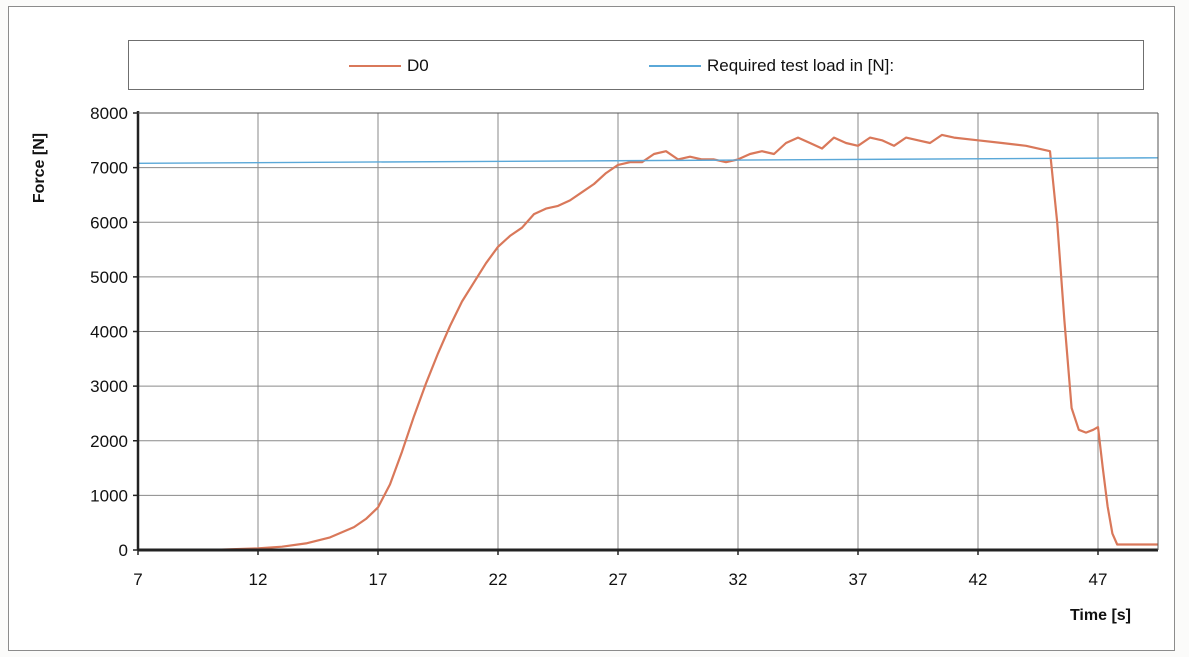 This screenshot has height=657, width=1189. What do you see at coordinates (978, 579) in the screenshot?
I see `x-tick-label: 42` at bounding box center [978, 579].